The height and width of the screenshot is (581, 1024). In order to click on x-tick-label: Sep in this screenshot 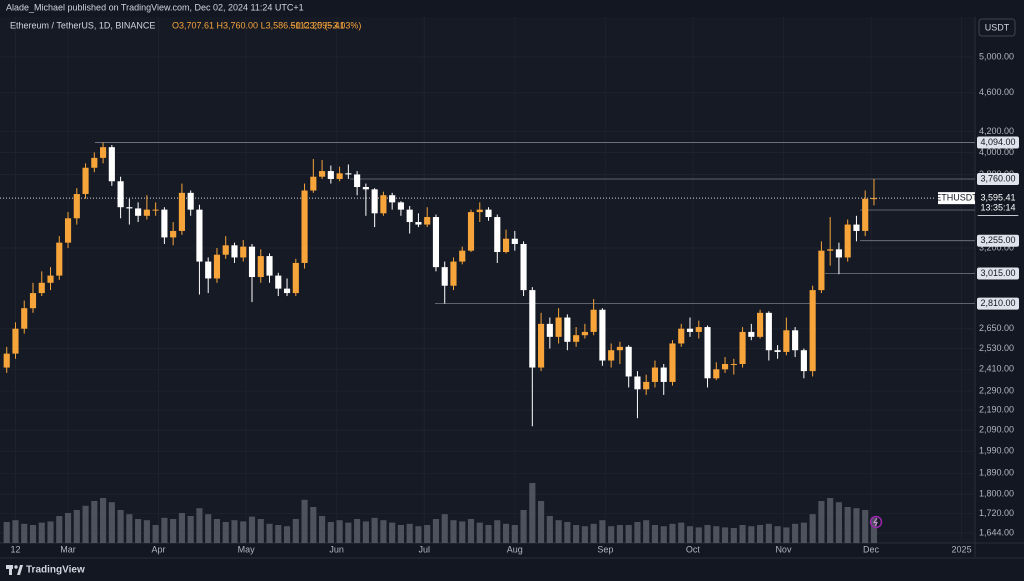, I will do `click(605, 549)`.